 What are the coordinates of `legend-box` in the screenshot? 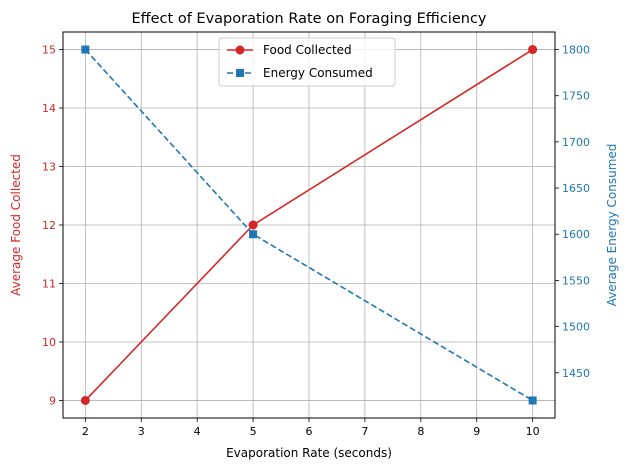 It's located at (307, 62).